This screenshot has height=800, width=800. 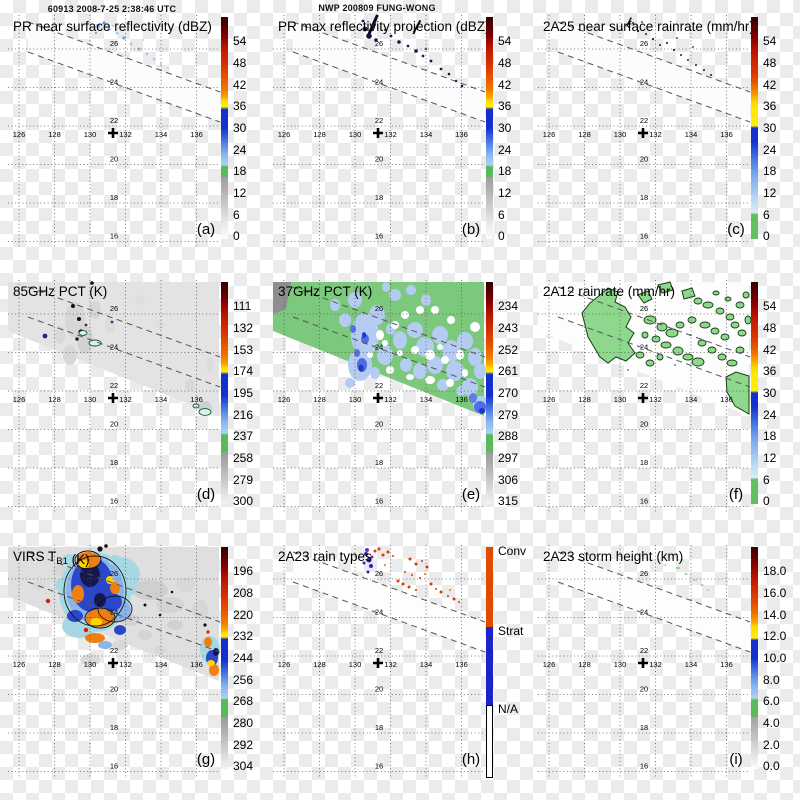 I want to click on colorbar-tick-label: 18, so click(x=770, y=436).